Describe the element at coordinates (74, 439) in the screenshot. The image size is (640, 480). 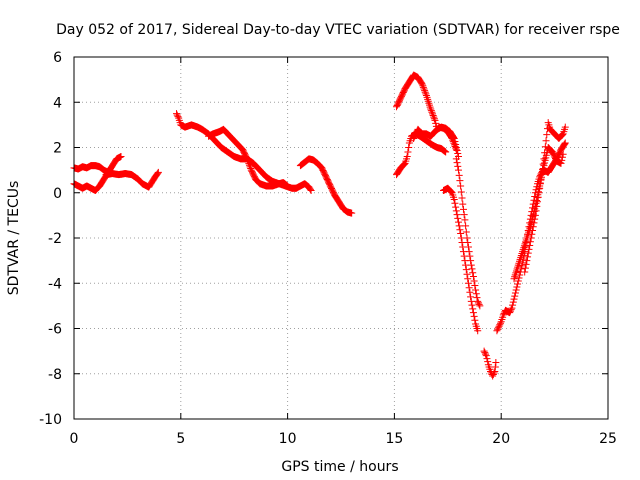
I see `x-tick-label: 0` at that location.